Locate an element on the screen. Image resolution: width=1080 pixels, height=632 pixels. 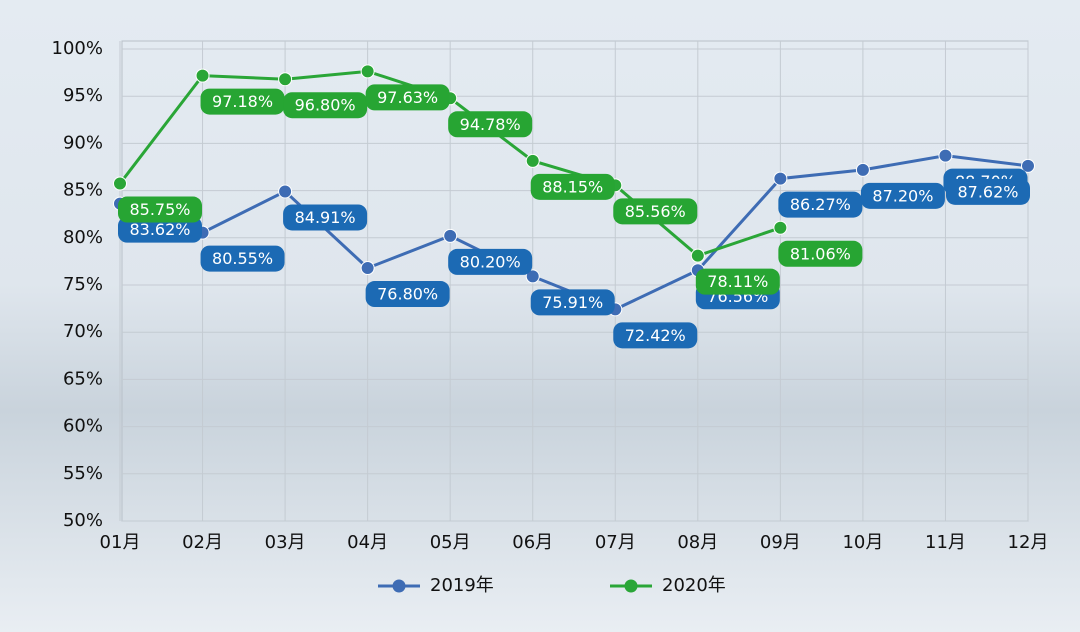
y-tick-label: 75% is located at coordinates (83, 284).